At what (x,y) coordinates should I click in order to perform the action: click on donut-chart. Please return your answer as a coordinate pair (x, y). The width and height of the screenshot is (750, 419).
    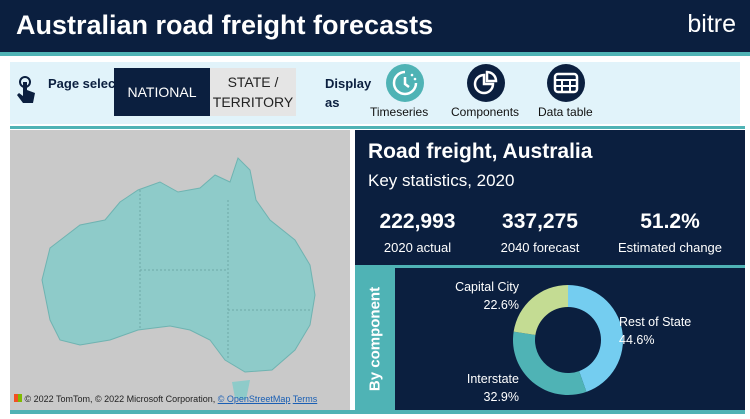
    Looking at the image, I should click on (568, 340).